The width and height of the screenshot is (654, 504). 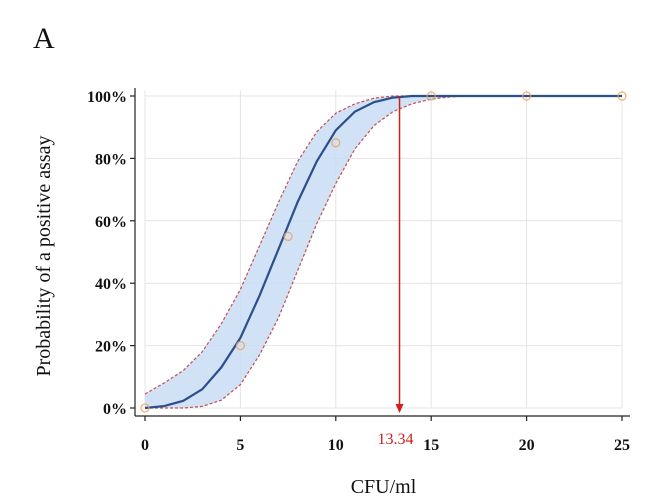 What do you see at coordinates (527, 445) in the screenshot?
I see `x-tick-label: 20` at bounding box center [527, 445].